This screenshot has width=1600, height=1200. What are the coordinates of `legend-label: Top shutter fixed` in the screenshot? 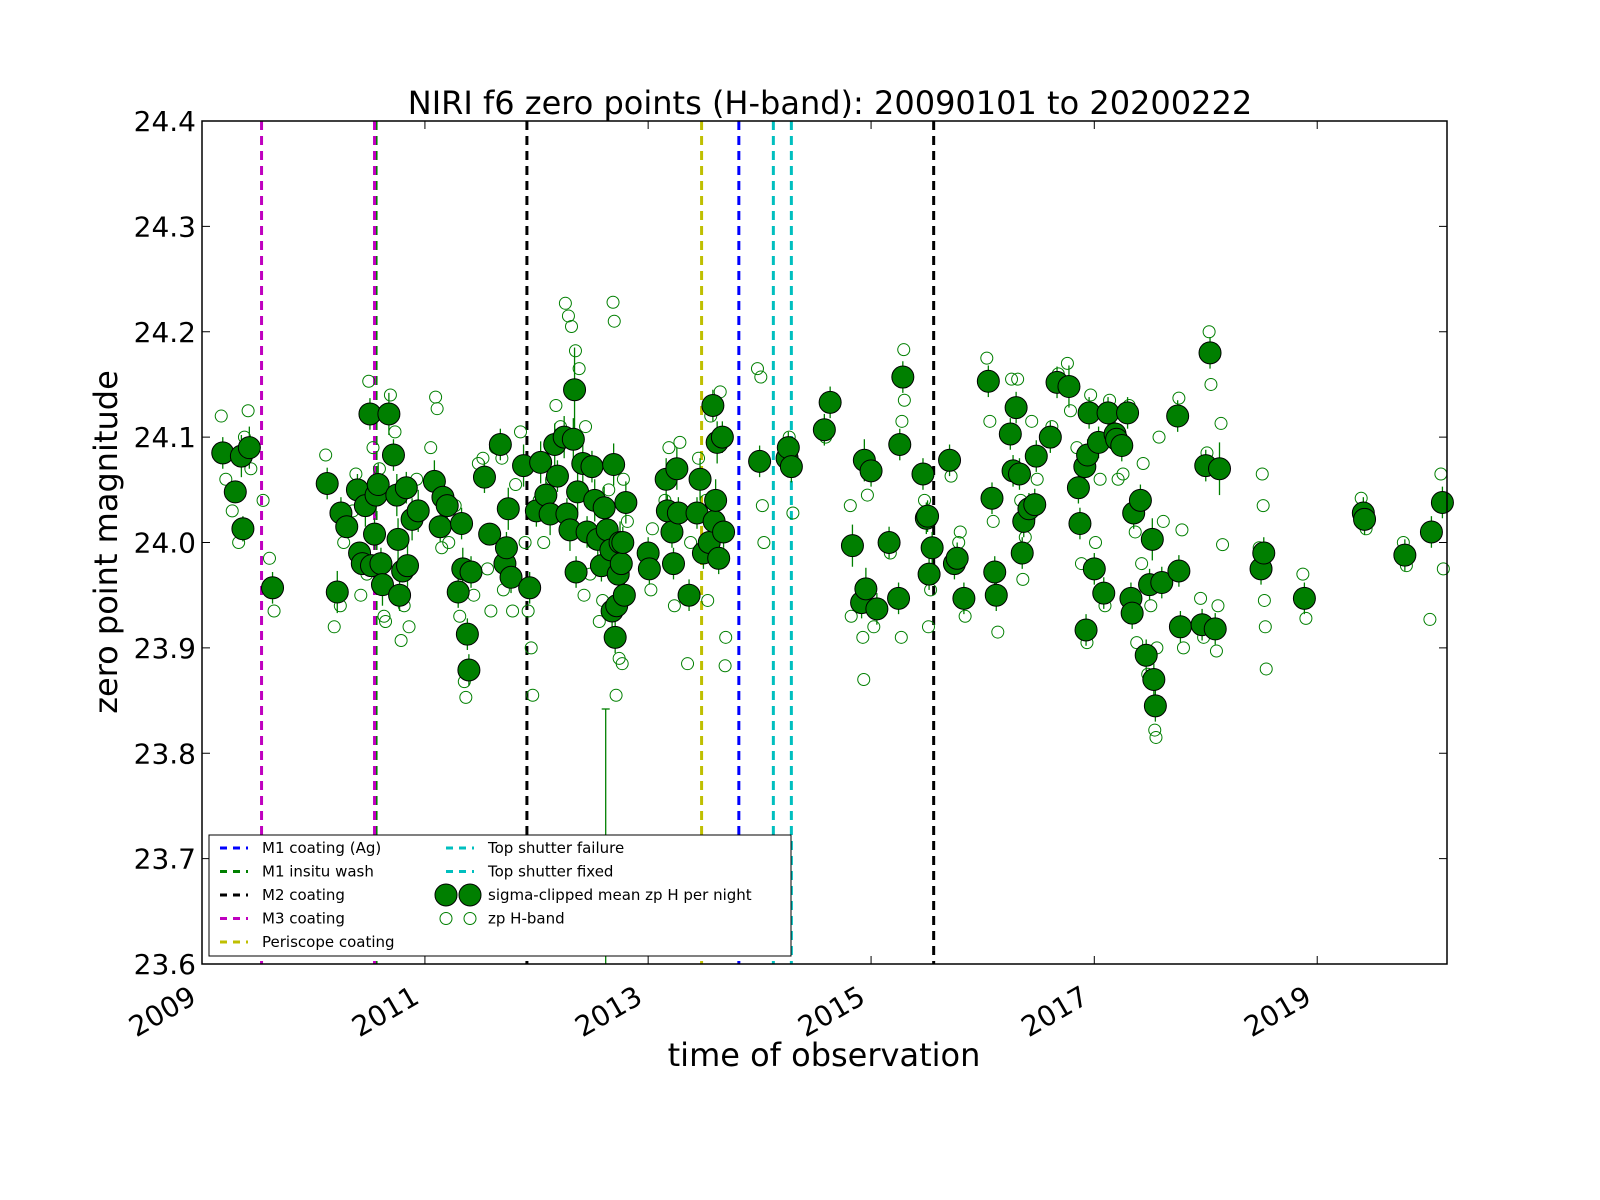 It's located at (550, 872).